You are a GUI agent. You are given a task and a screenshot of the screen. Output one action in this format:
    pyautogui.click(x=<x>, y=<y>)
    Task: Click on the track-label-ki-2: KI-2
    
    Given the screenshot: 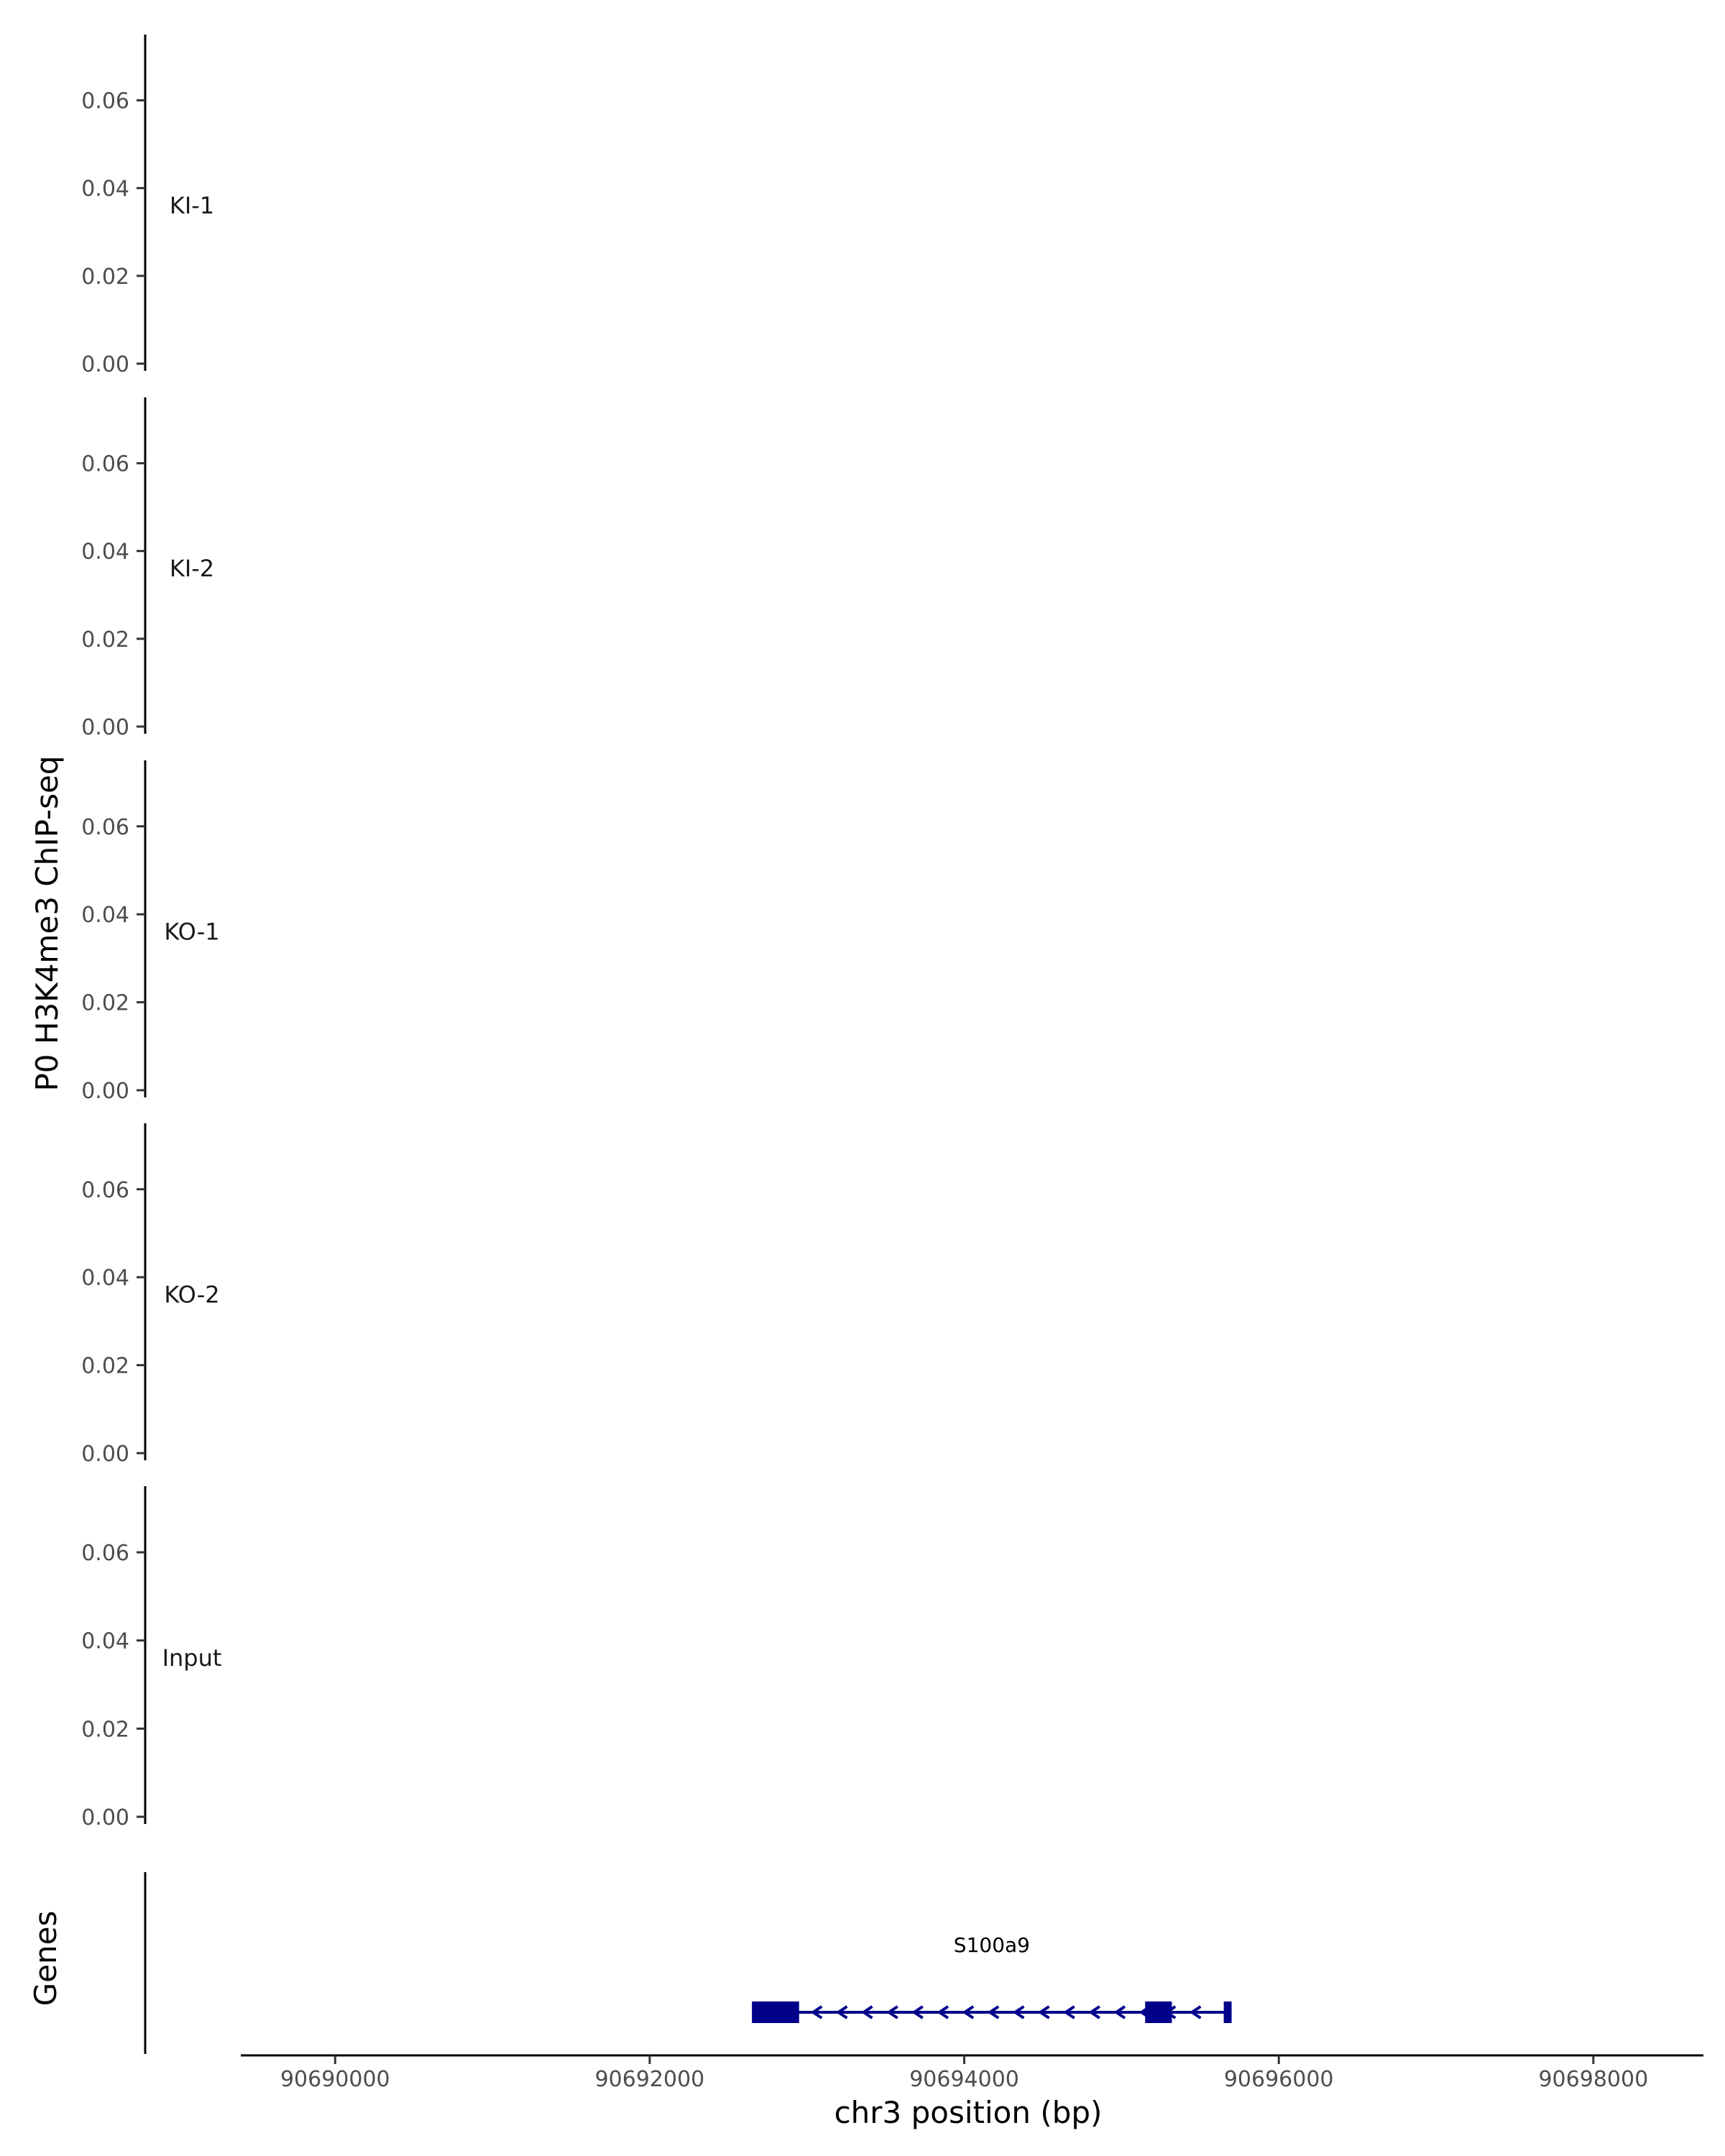 What is the action you would take?
    pyautogui.click(x=192, y=568)
    